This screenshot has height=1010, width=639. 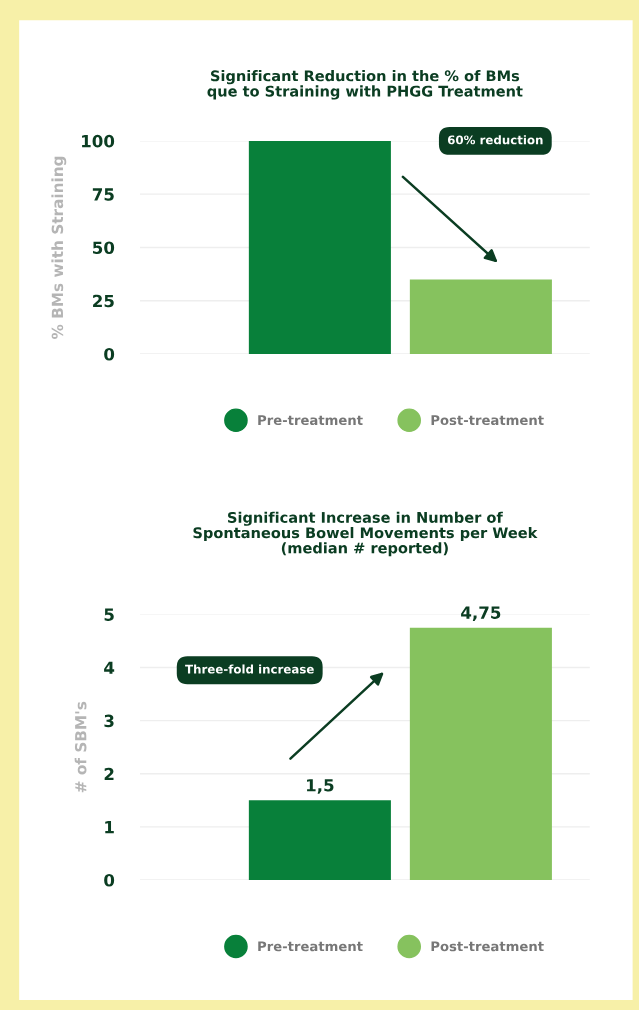 I want to click on annotation: 60% reduction, so click(x=495, y=140).